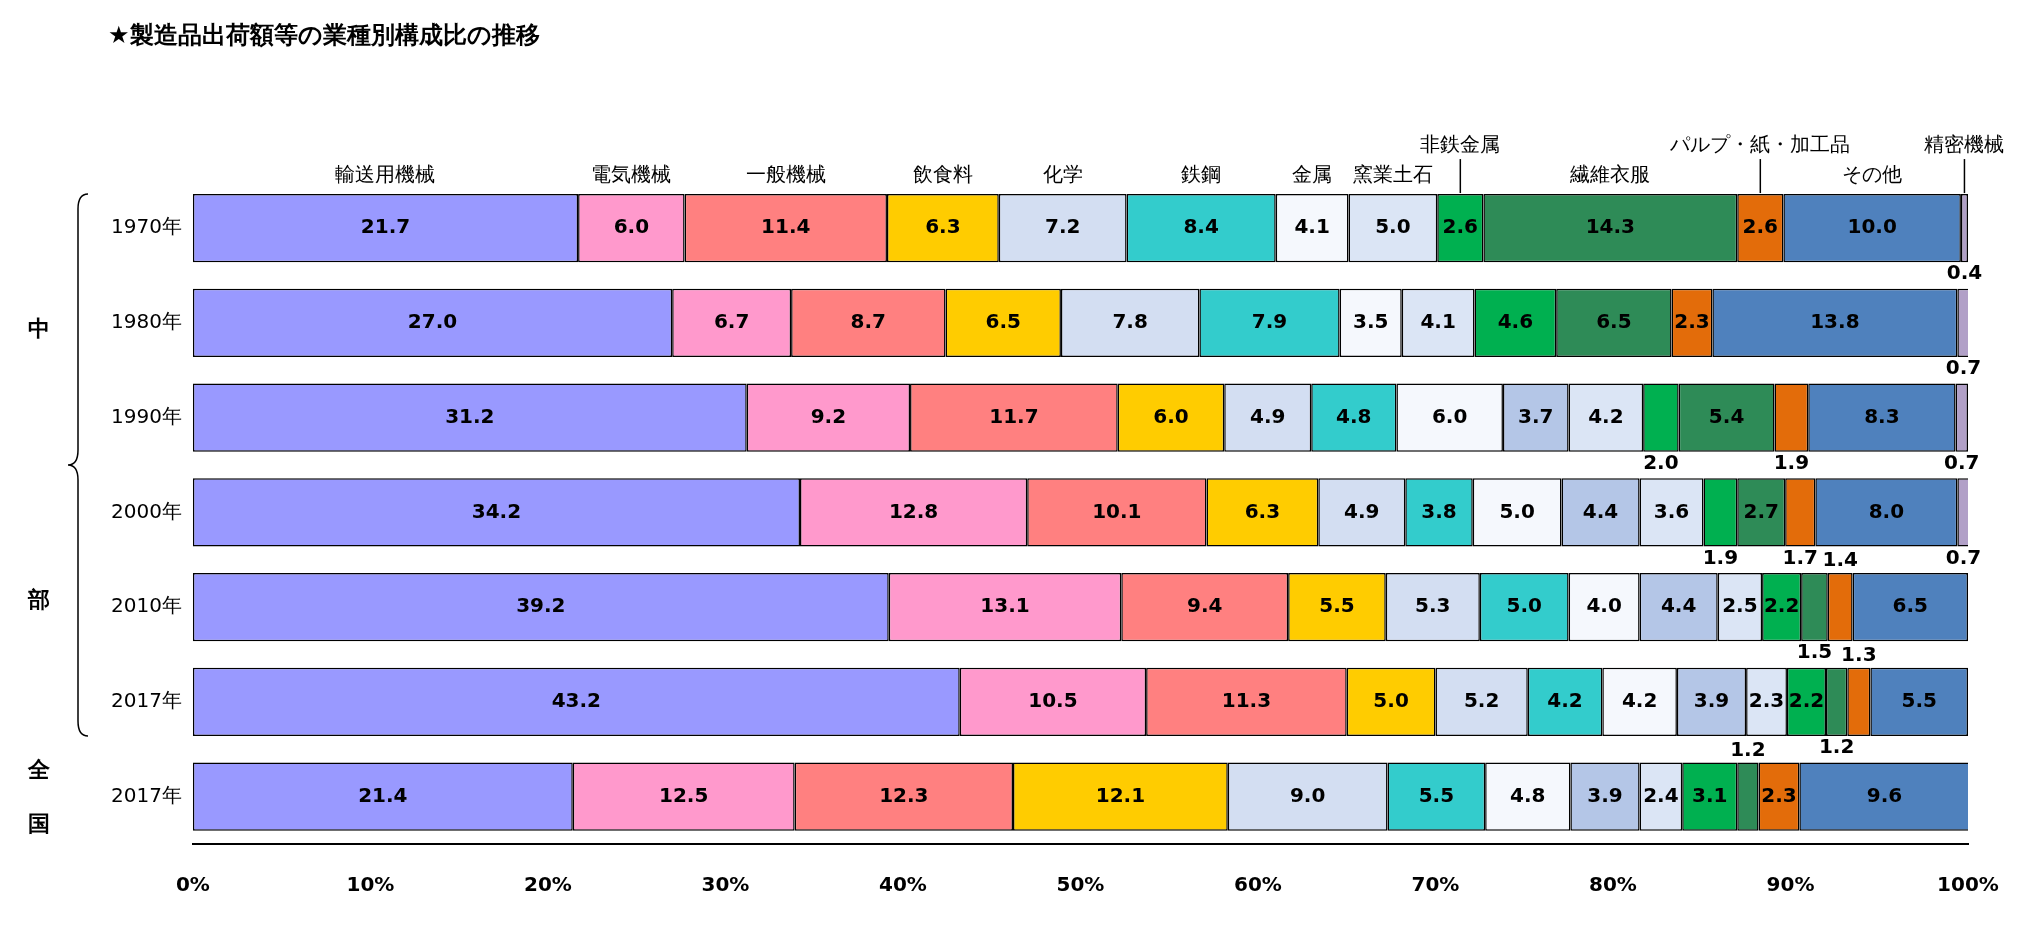  Describe the element at coordinates (725, 884) in the screenshot. I see `x-tick-label: 30%` at that location.